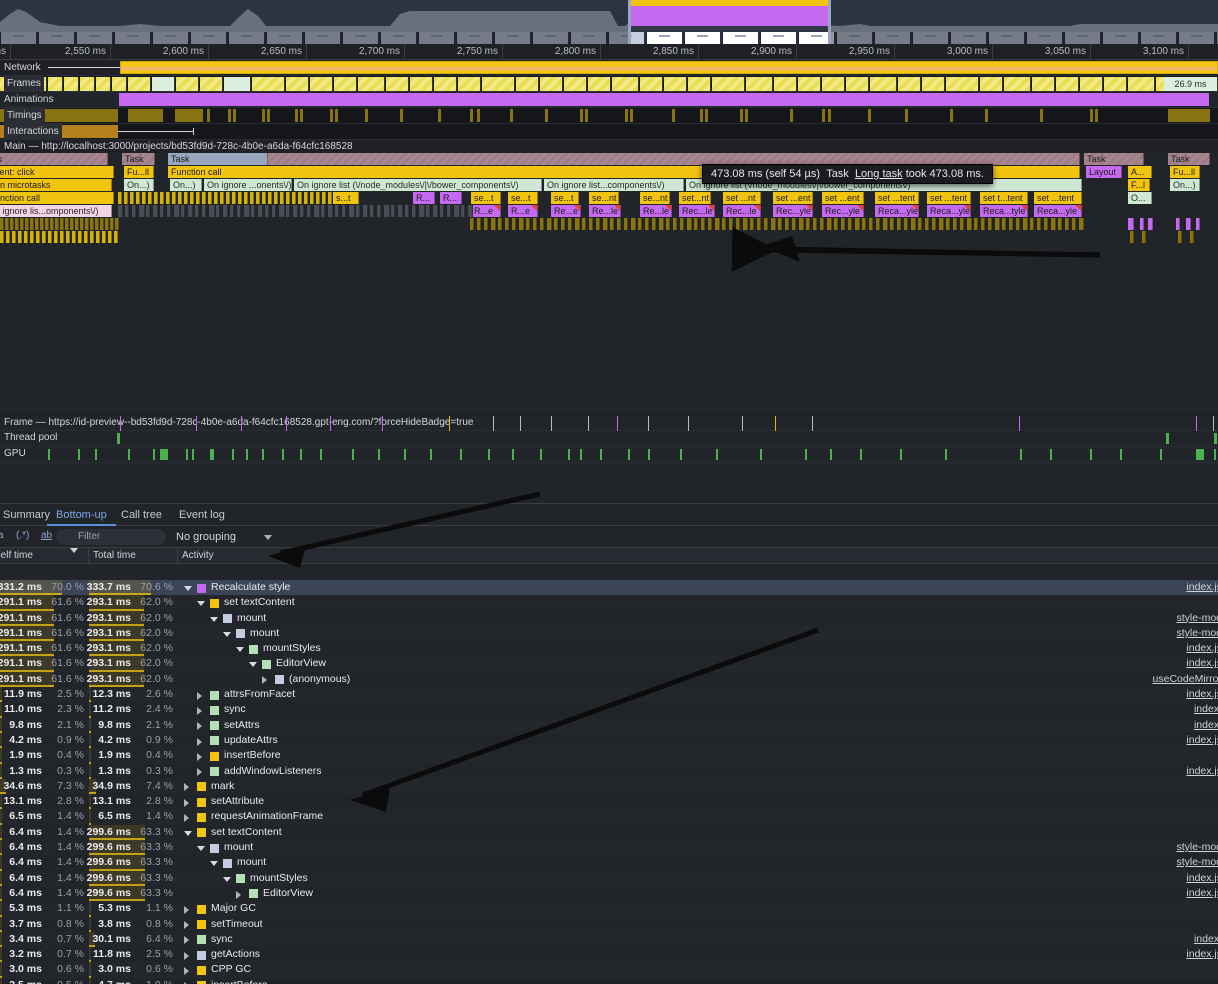 This screenshot has width=1218, height=984. I want to click on flame-event: set ...tent, so click(1058, 198).